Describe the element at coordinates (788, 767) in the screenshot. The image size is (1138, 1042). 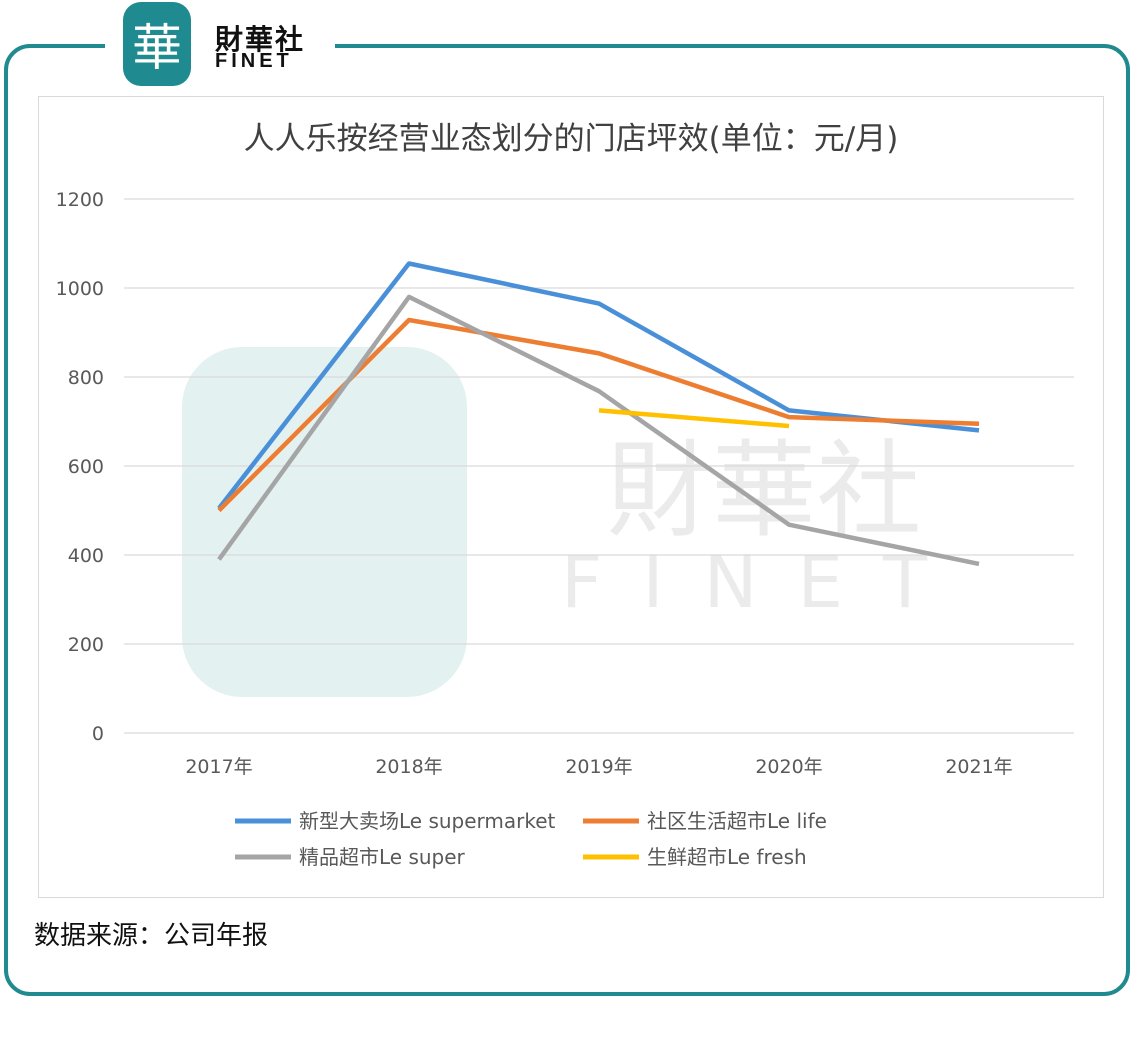
I see `x-tick-label: 2020年` at that location.